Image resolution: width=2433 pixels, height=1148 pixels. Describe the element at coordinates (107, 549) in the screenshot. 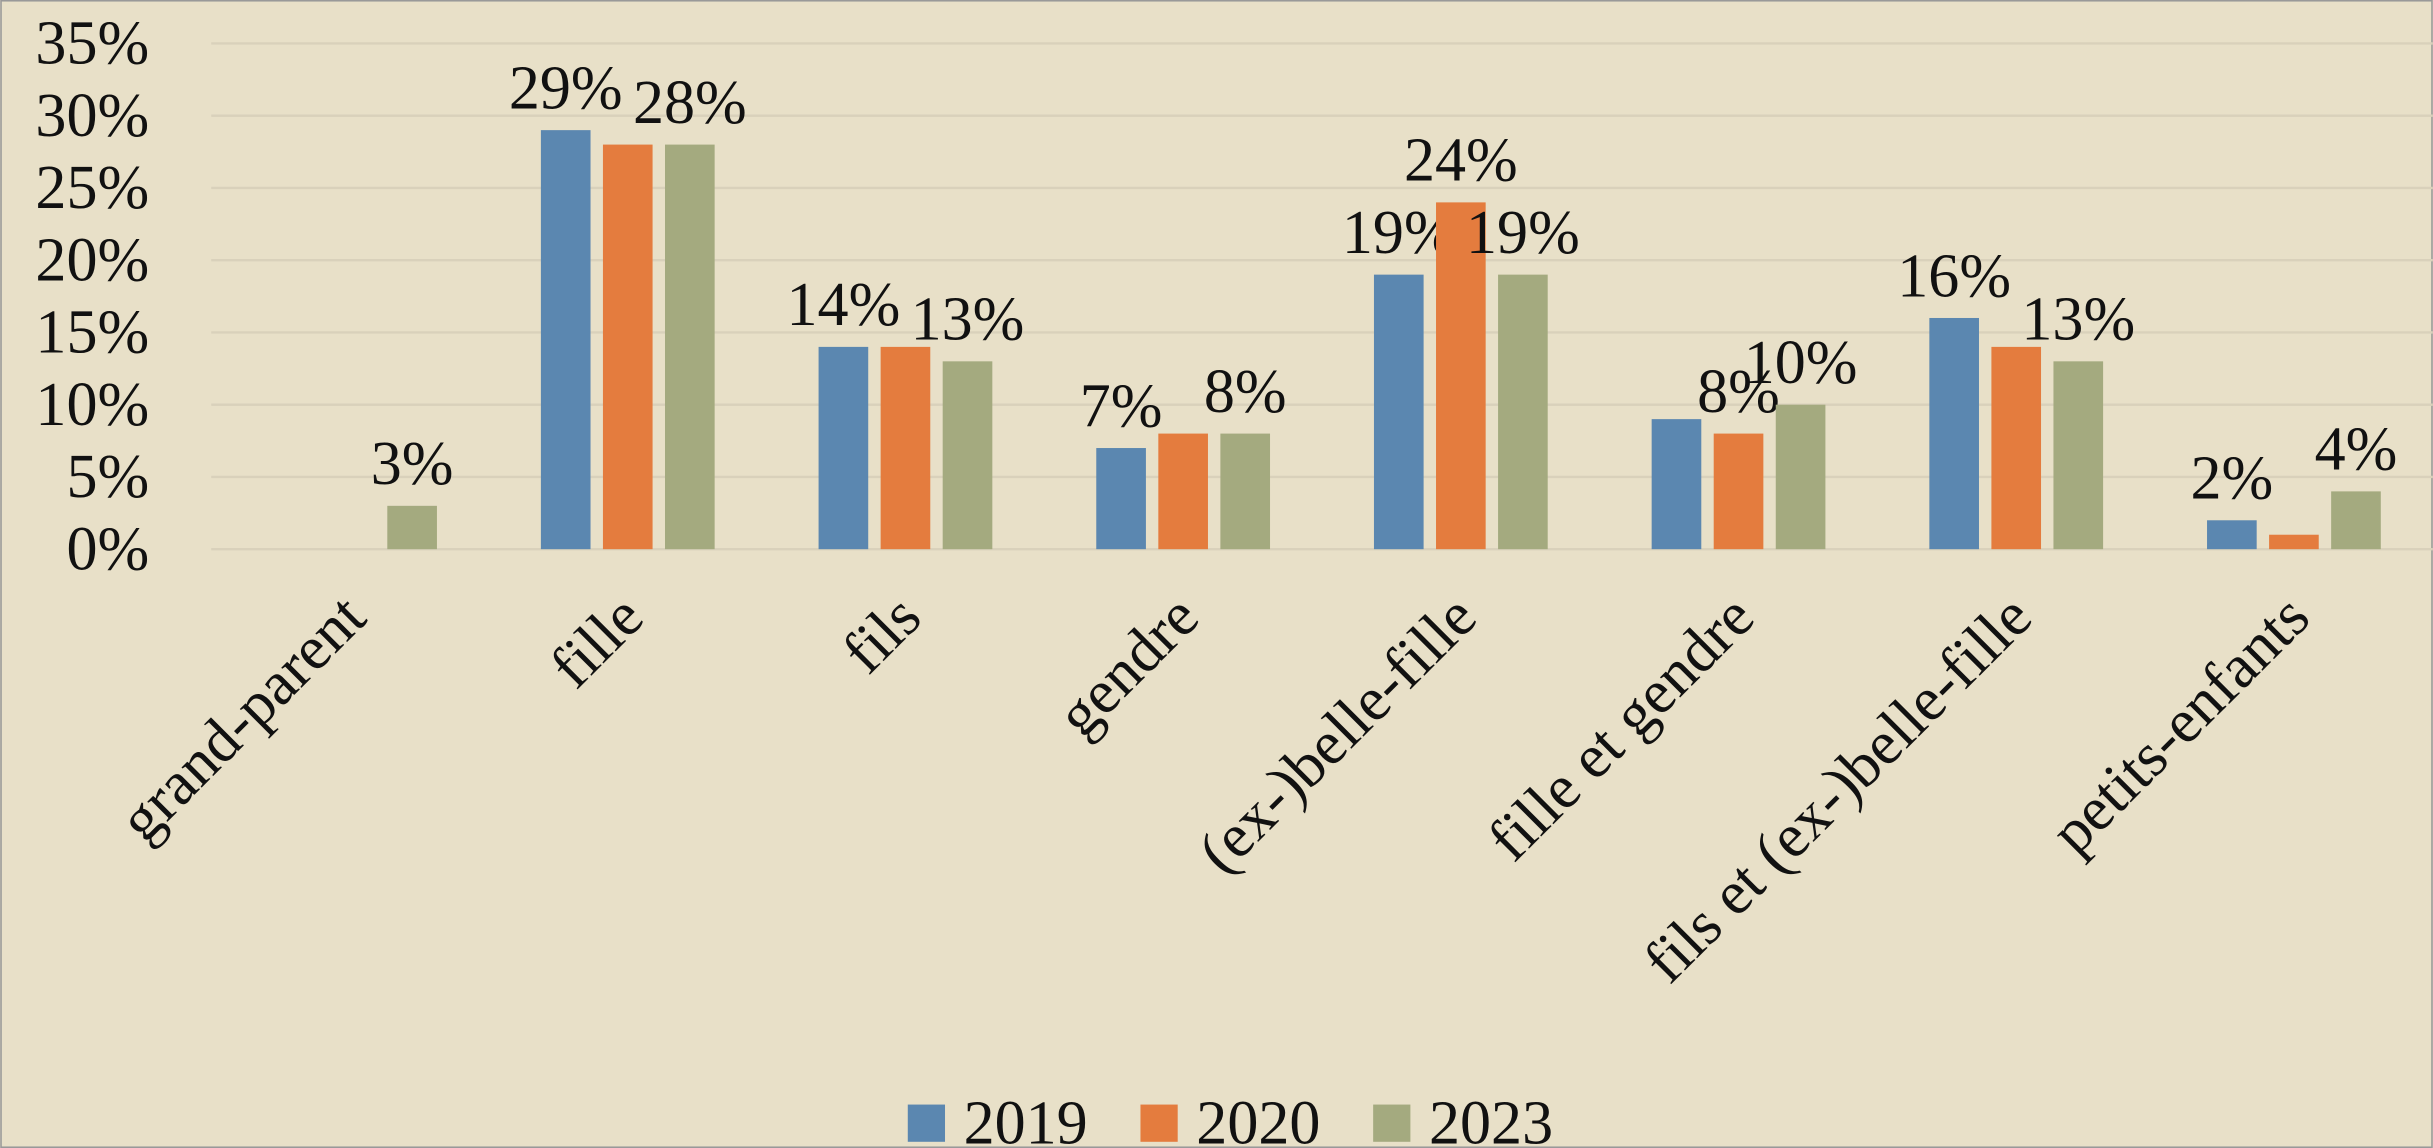

I see `y-tick-label: 0%` at that location.